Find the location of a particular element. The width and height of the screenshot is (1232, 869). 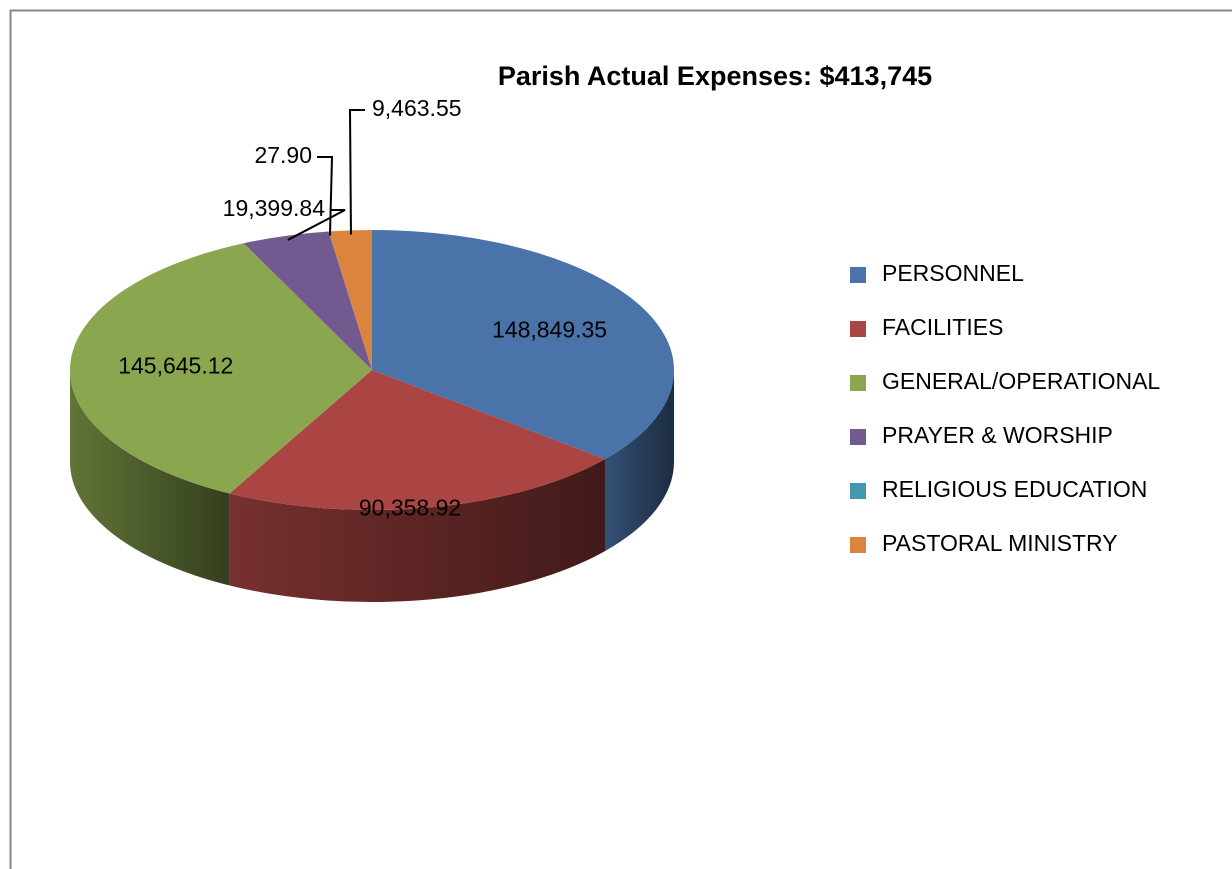

legend-label: GENERAL/OPERATIONAL is located at coordinates (1021, 381).